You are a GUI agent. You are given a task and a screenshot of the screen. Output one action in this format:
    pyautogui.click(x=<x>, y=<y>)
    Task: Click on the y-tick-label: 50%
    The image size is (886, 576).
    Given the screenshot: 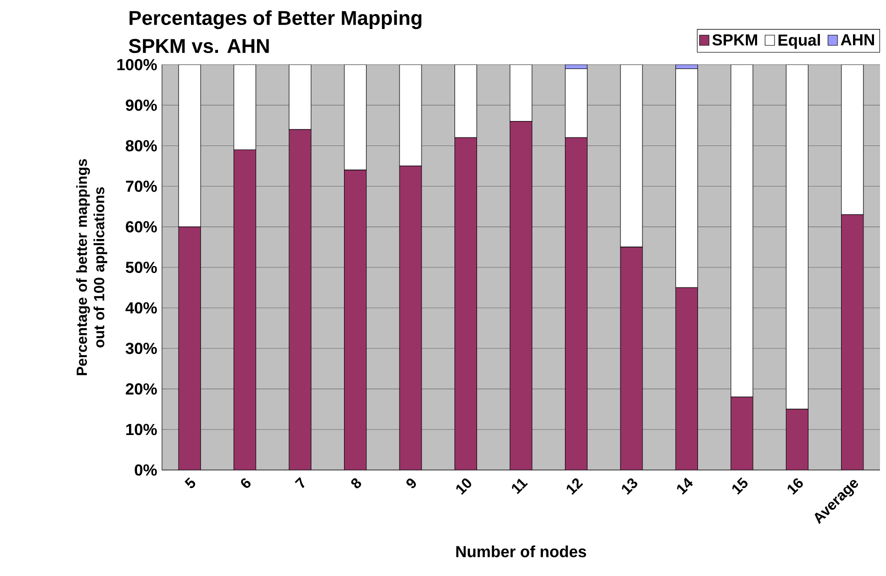 What is the action you would take?
    pyautogui.click(x=141, y=267)
    